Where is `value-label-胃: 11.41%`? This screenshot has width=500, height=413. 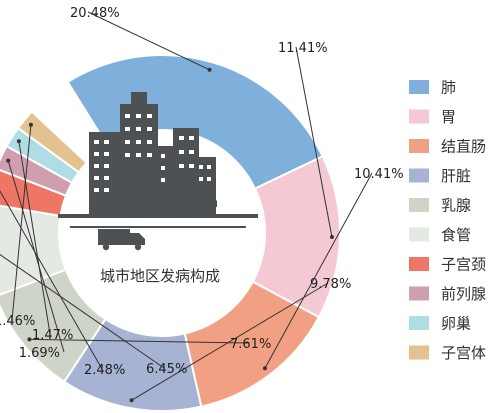 value-label-胃: 11.41% is located at coordinates (303, 48).